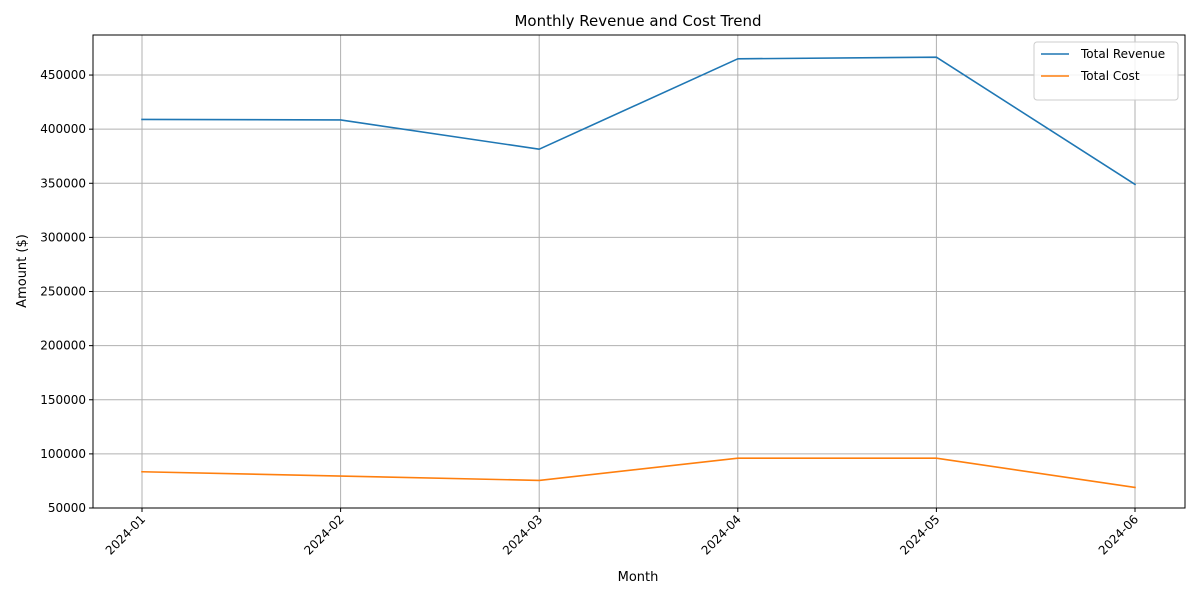 Image resolution: width=1200 pixels, height=600 pixels. What do you see at coordinates (67, 508) in the screenshot?
I see `y-tick-label: 50000` at bounding box center [67, 508].